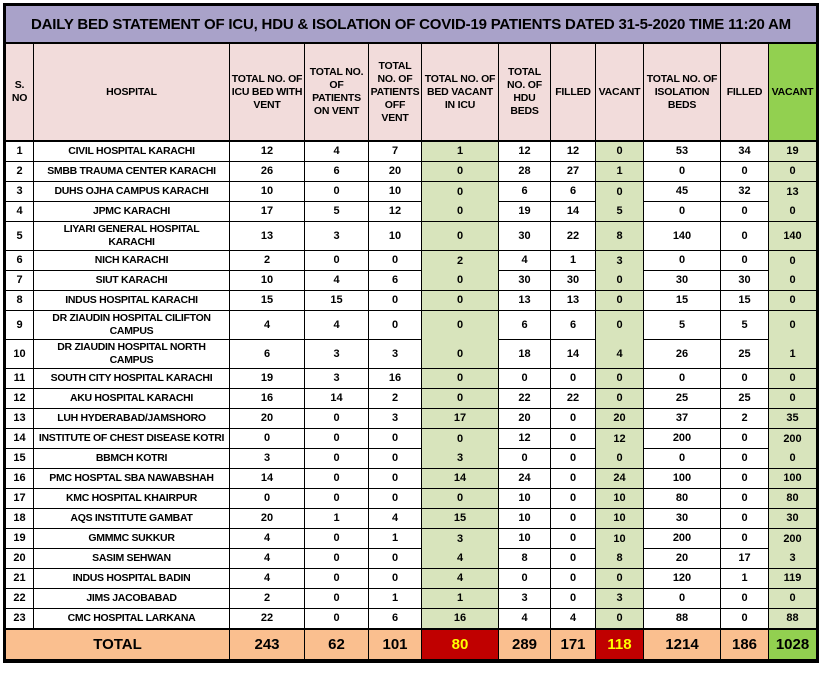 This screenshot has height=682, width=826. What do you see at coordinates (20, 559) in the screenshot?
I see `cell-sno: 20` at bounding box center [20, 559].